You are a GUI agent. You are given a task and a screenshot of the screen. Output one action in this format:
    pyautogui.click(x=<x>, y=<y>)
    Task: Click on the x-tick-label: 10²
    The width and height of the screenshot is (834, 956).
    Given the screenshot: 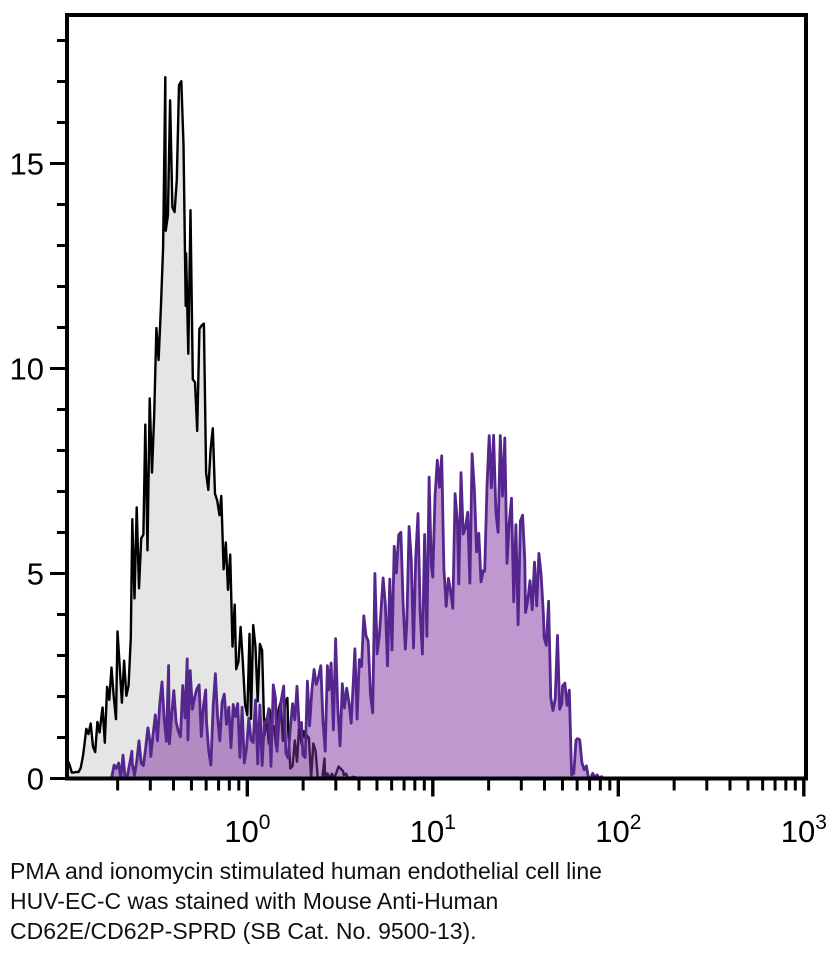 What is the action you would take?
    pyautogui.click(x=618, y=830)
    